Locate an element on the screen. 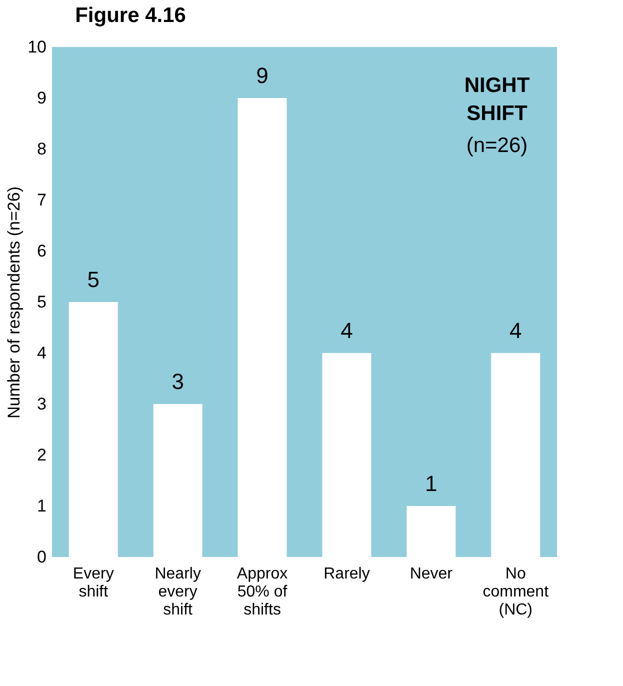 The height and width of the screenshot is (686, 623). data-label: 9 is located at coordinates (262, 75).